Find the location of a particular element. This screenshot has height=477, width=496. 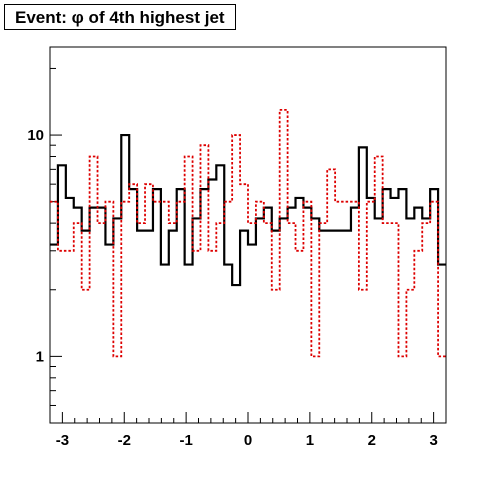

x-tick-label: 1 is located at coordinates (310, 440).